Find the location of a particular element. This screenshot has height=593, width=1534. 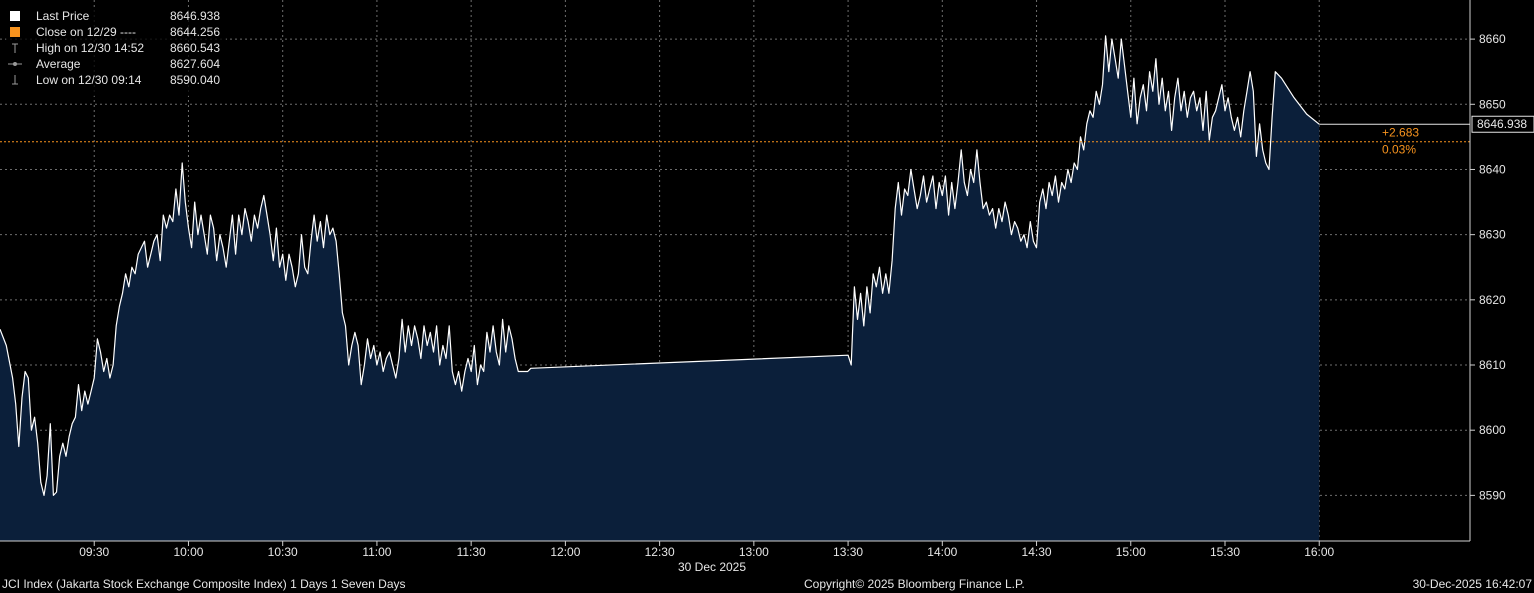

last-price-tag: 8646.938 is located at coordinates (1502, 124).